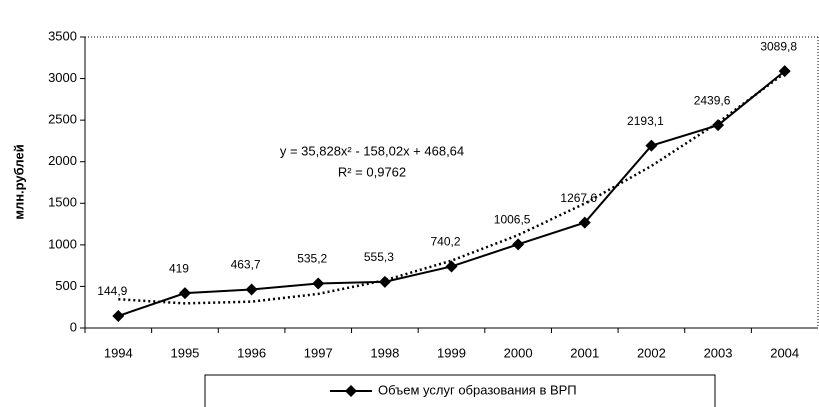  What do you see at coordinates (62, 35) in the screenshot?
I see `y-tick-label: 3500` at bounding box center [62, 35].